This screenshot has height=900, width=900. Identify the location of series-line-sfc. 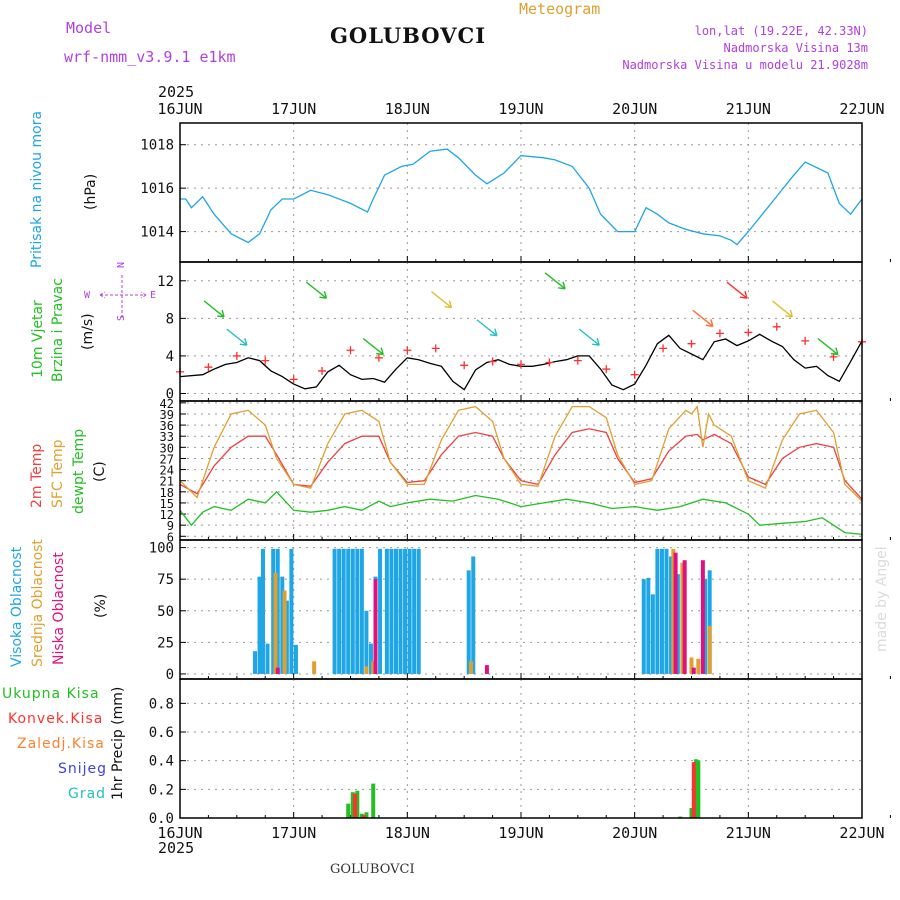
(521, 453).